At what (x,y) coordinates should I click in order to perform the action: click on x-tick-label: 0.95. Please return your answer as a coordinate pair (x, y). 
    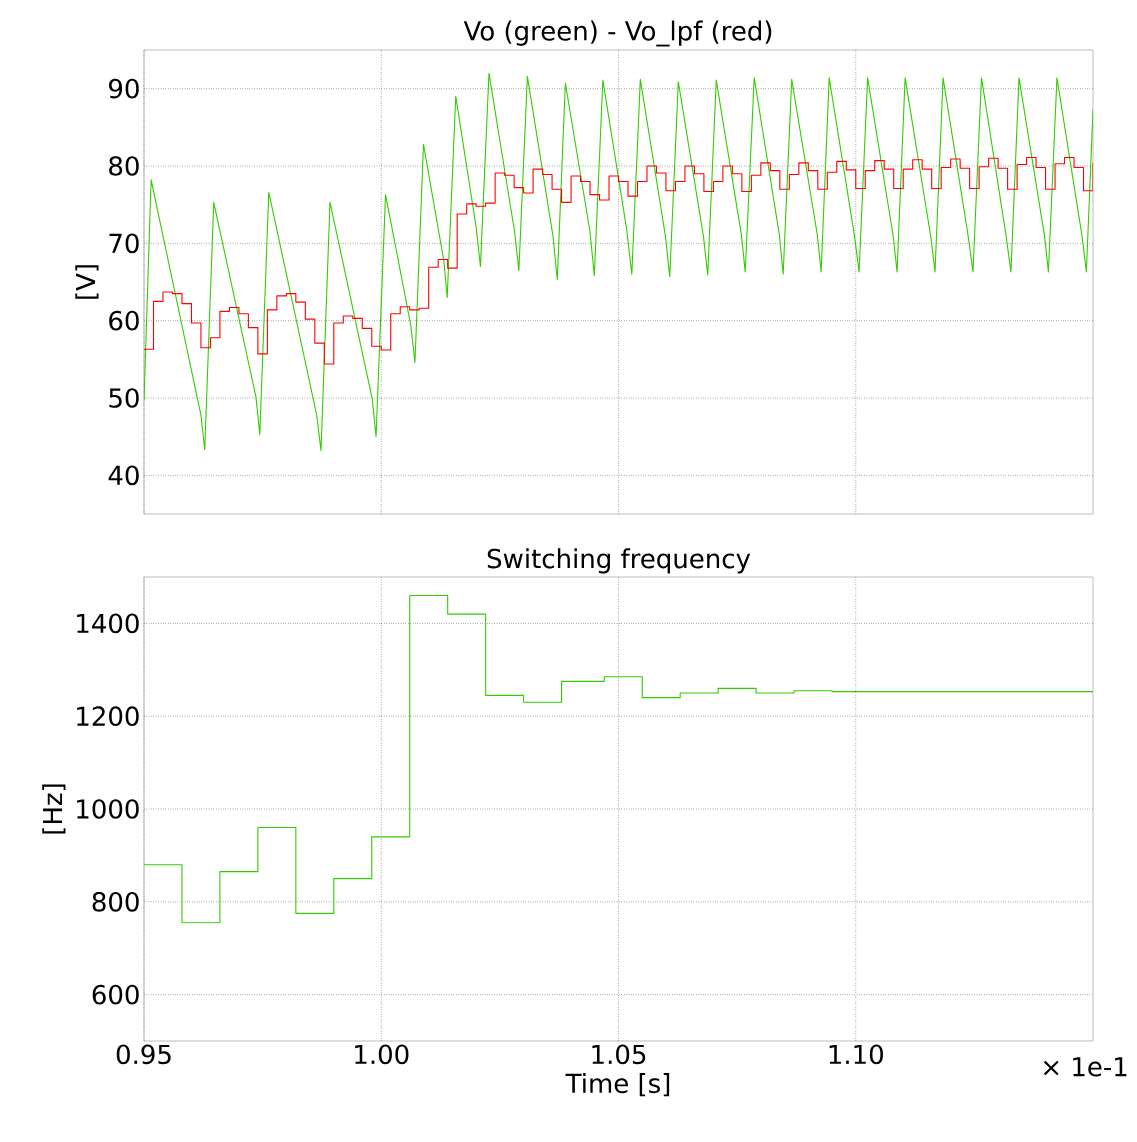
    Looking at the image, I should click on (143, 1054).